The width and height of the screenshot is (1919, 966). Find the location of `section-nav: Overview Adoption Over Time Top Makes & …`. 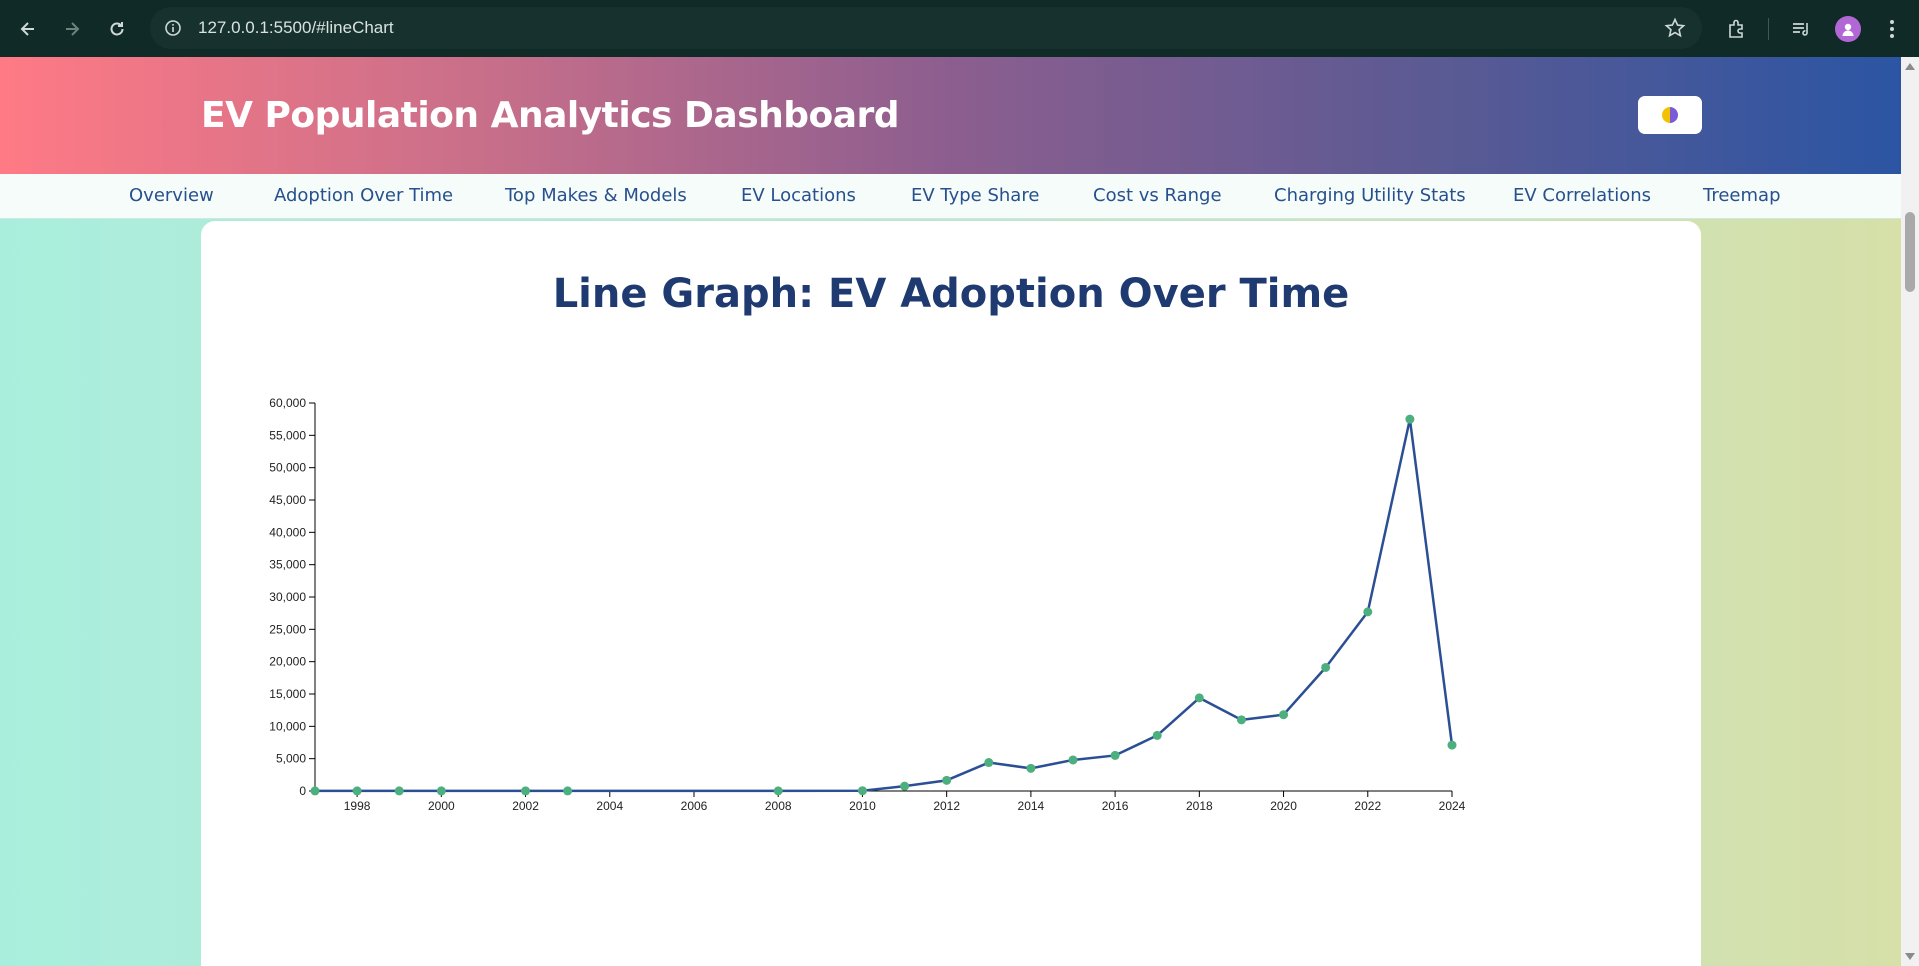

section-nav: Overview Adoption Over Time Top Makes & … is located at coordinates (950, 196).